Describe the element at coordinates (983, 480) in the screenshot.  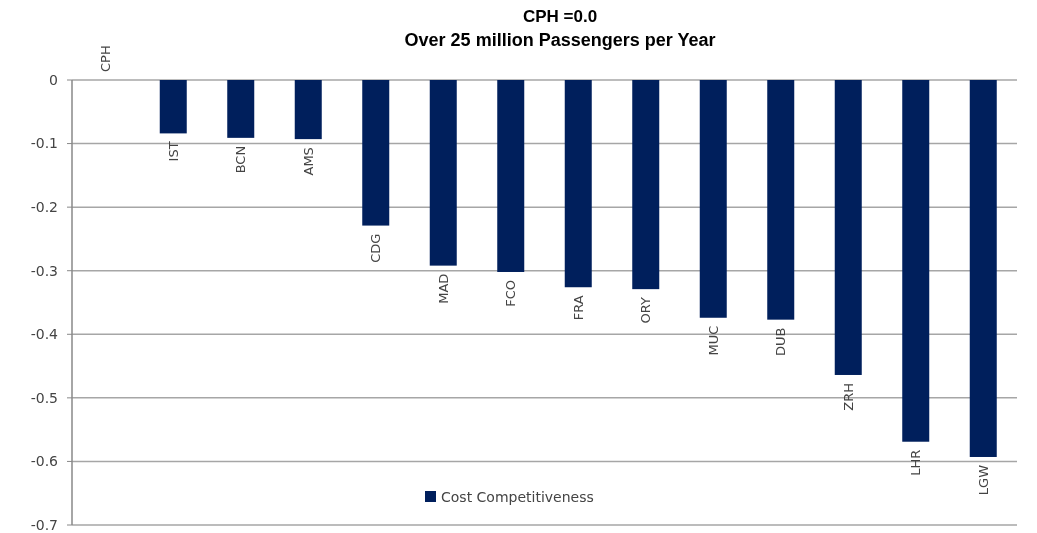
I see `x-tick-label: LGW` at that location.